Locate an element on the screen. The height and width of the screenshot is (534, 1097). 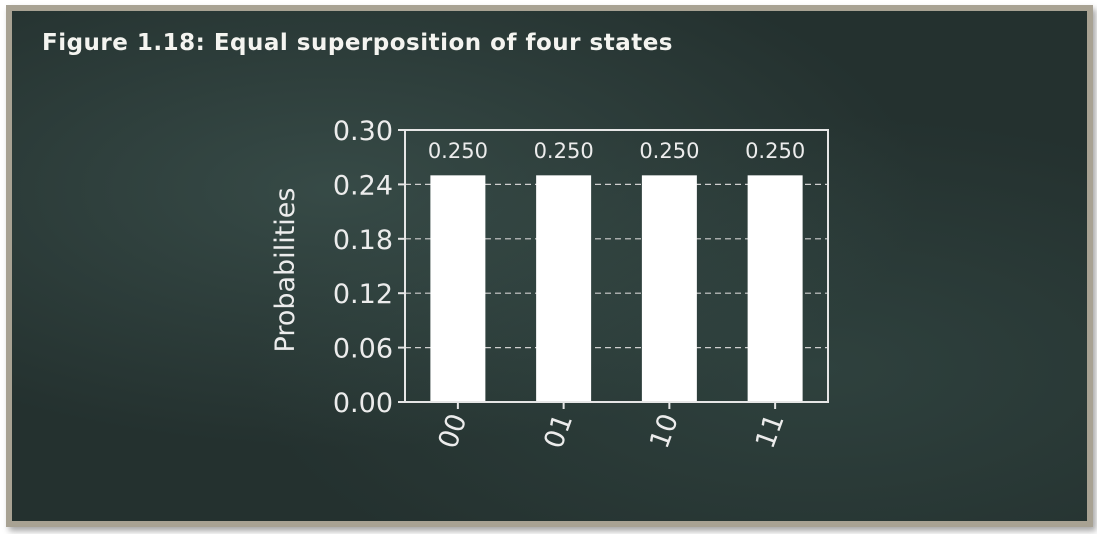
y-axis-label: Probabilities is located at coordinates (285, 270).